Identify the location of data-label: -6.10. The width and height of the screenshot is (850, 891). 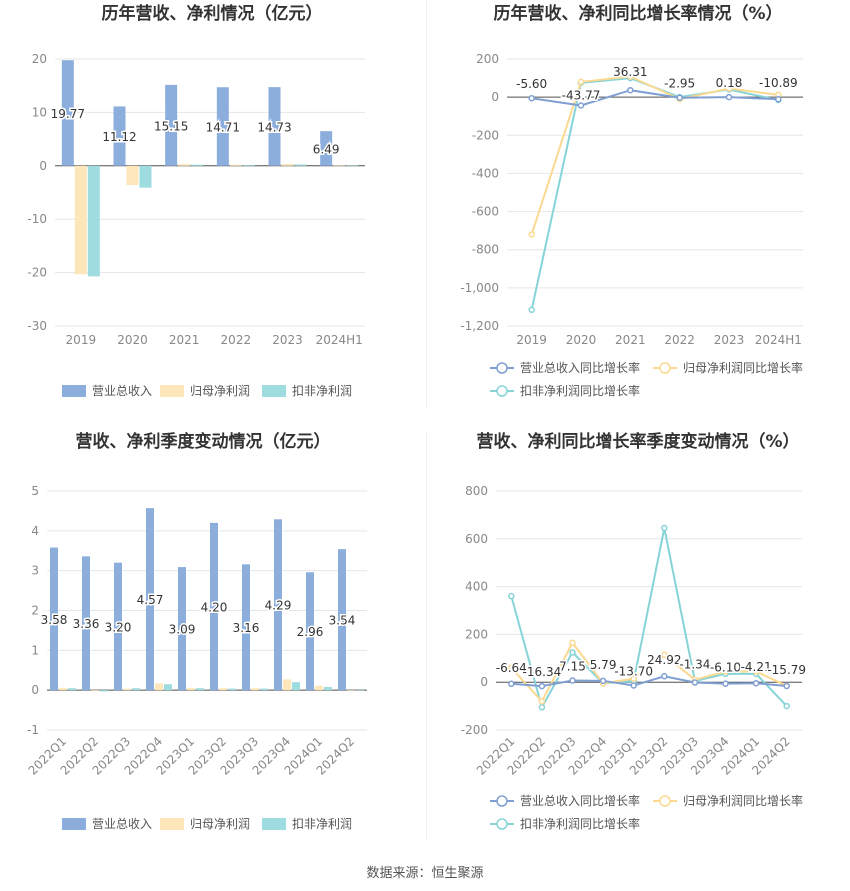
(725, 668).